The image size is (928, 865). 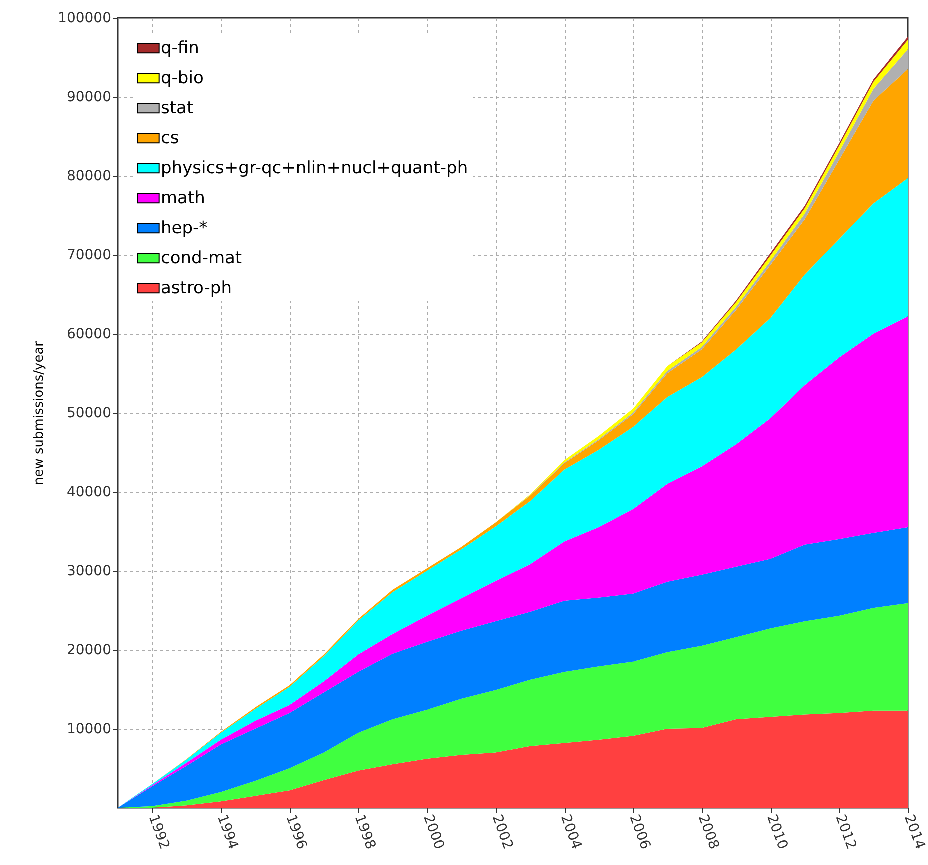 I want to click on y-tick-label: 90000, so click(x=89, y=98).